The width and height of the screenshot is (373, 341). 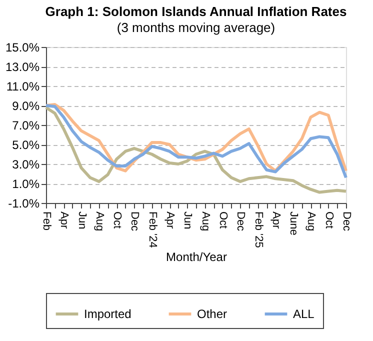 What do you see at coordinates (22, 67) in the screenshot?
I see `y-tick-label: 13.0%` at bounding box center [22, 67].